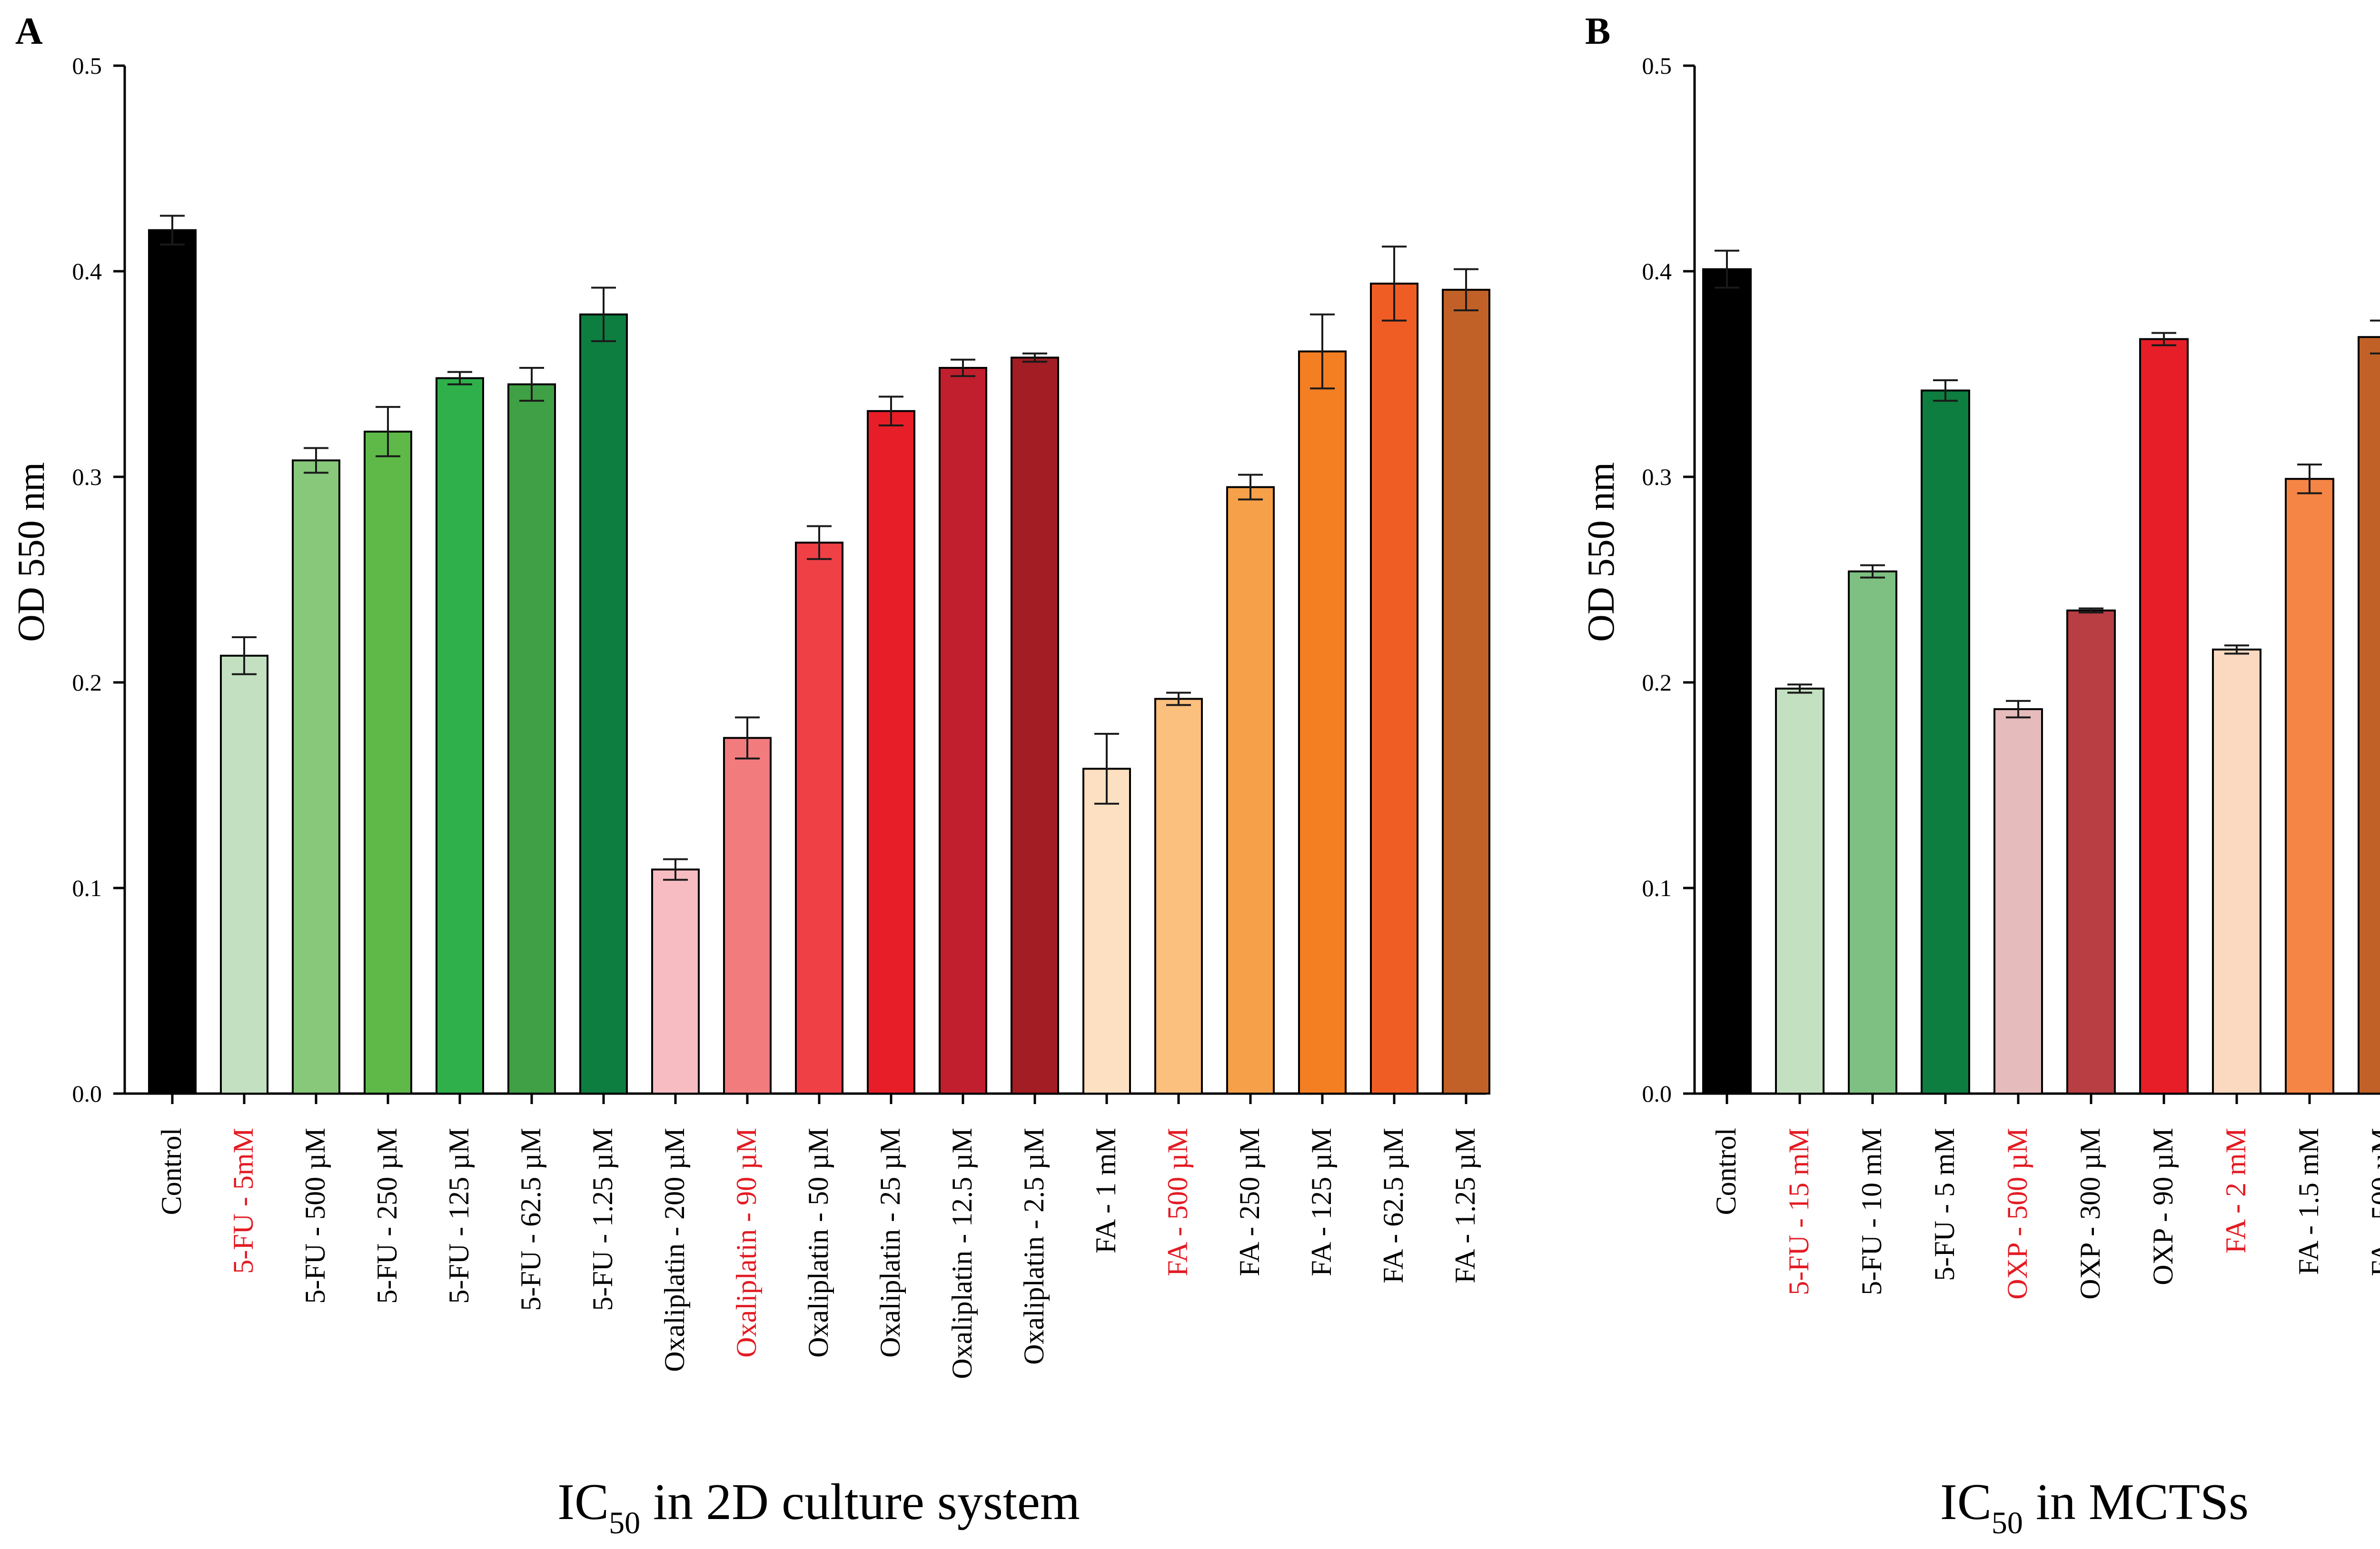 The width and height of the screenshot is (2380, 1549). What do you see at coordinates (1668, 579) in the screenshot?
I see `y-ticks-b: 0.0 0.1 0.2 0.3 0.4 0.5` at bounding box center [1668, 579].